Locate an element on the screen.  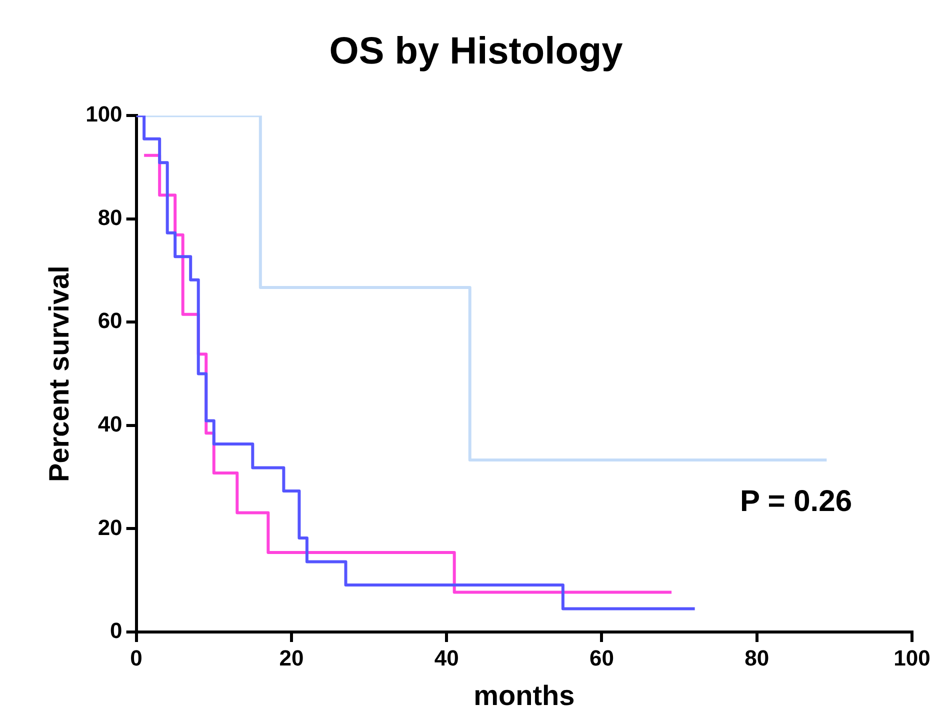
y-tick-label: 100 is located at coordinates (104, 114).